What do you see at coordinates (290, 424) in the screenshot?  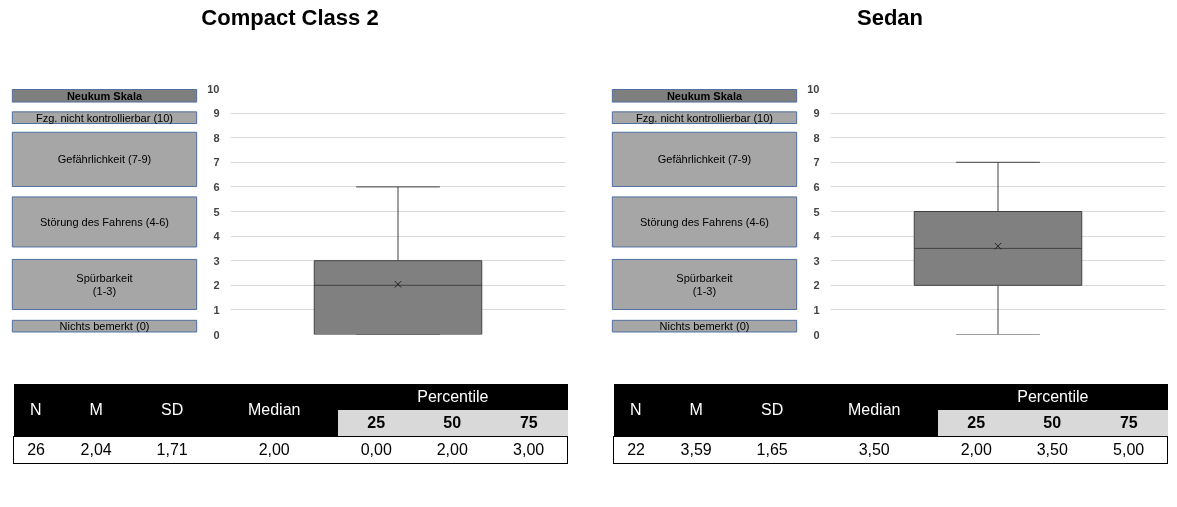 I see `table: N M SD Median Percentile 25 50 75 26 2,04 1,71 2,00 0,00 2,00 3,00` at bounding box center [290, 424].